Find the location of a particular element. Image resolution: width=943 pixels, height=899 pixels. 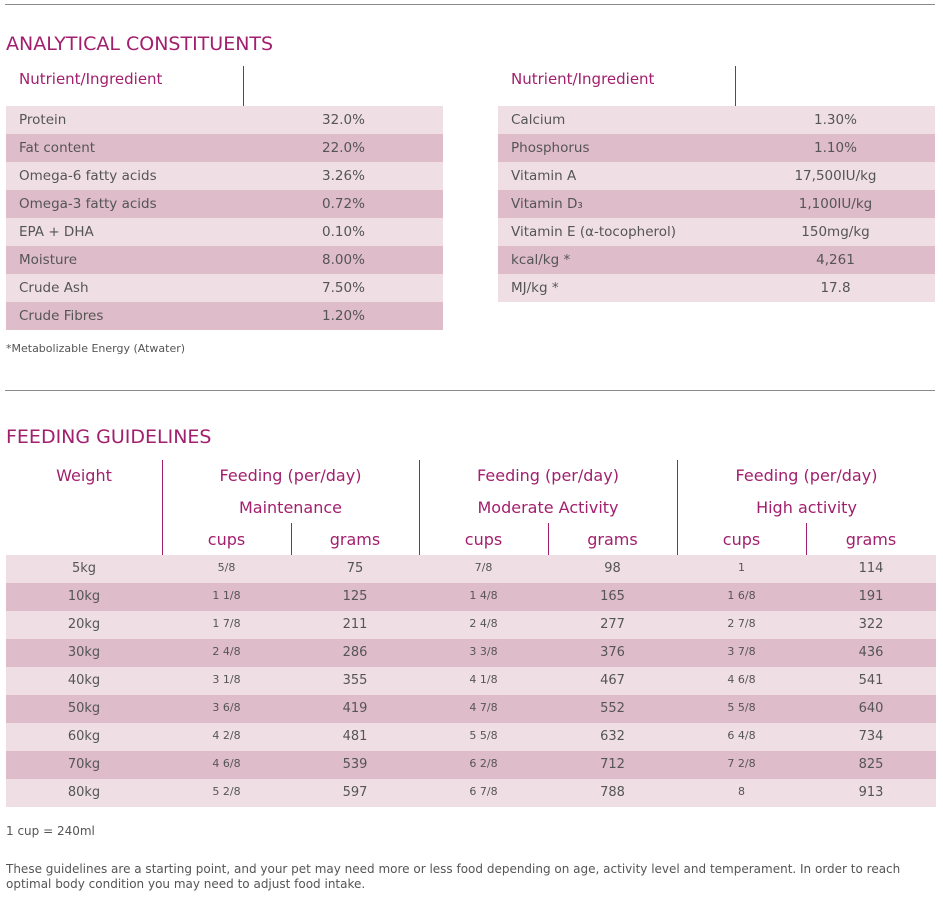

table-row: 60kg 4 2/8 481 5 5/8 632 6 4/8 734 is located at coordinates (471, 737).